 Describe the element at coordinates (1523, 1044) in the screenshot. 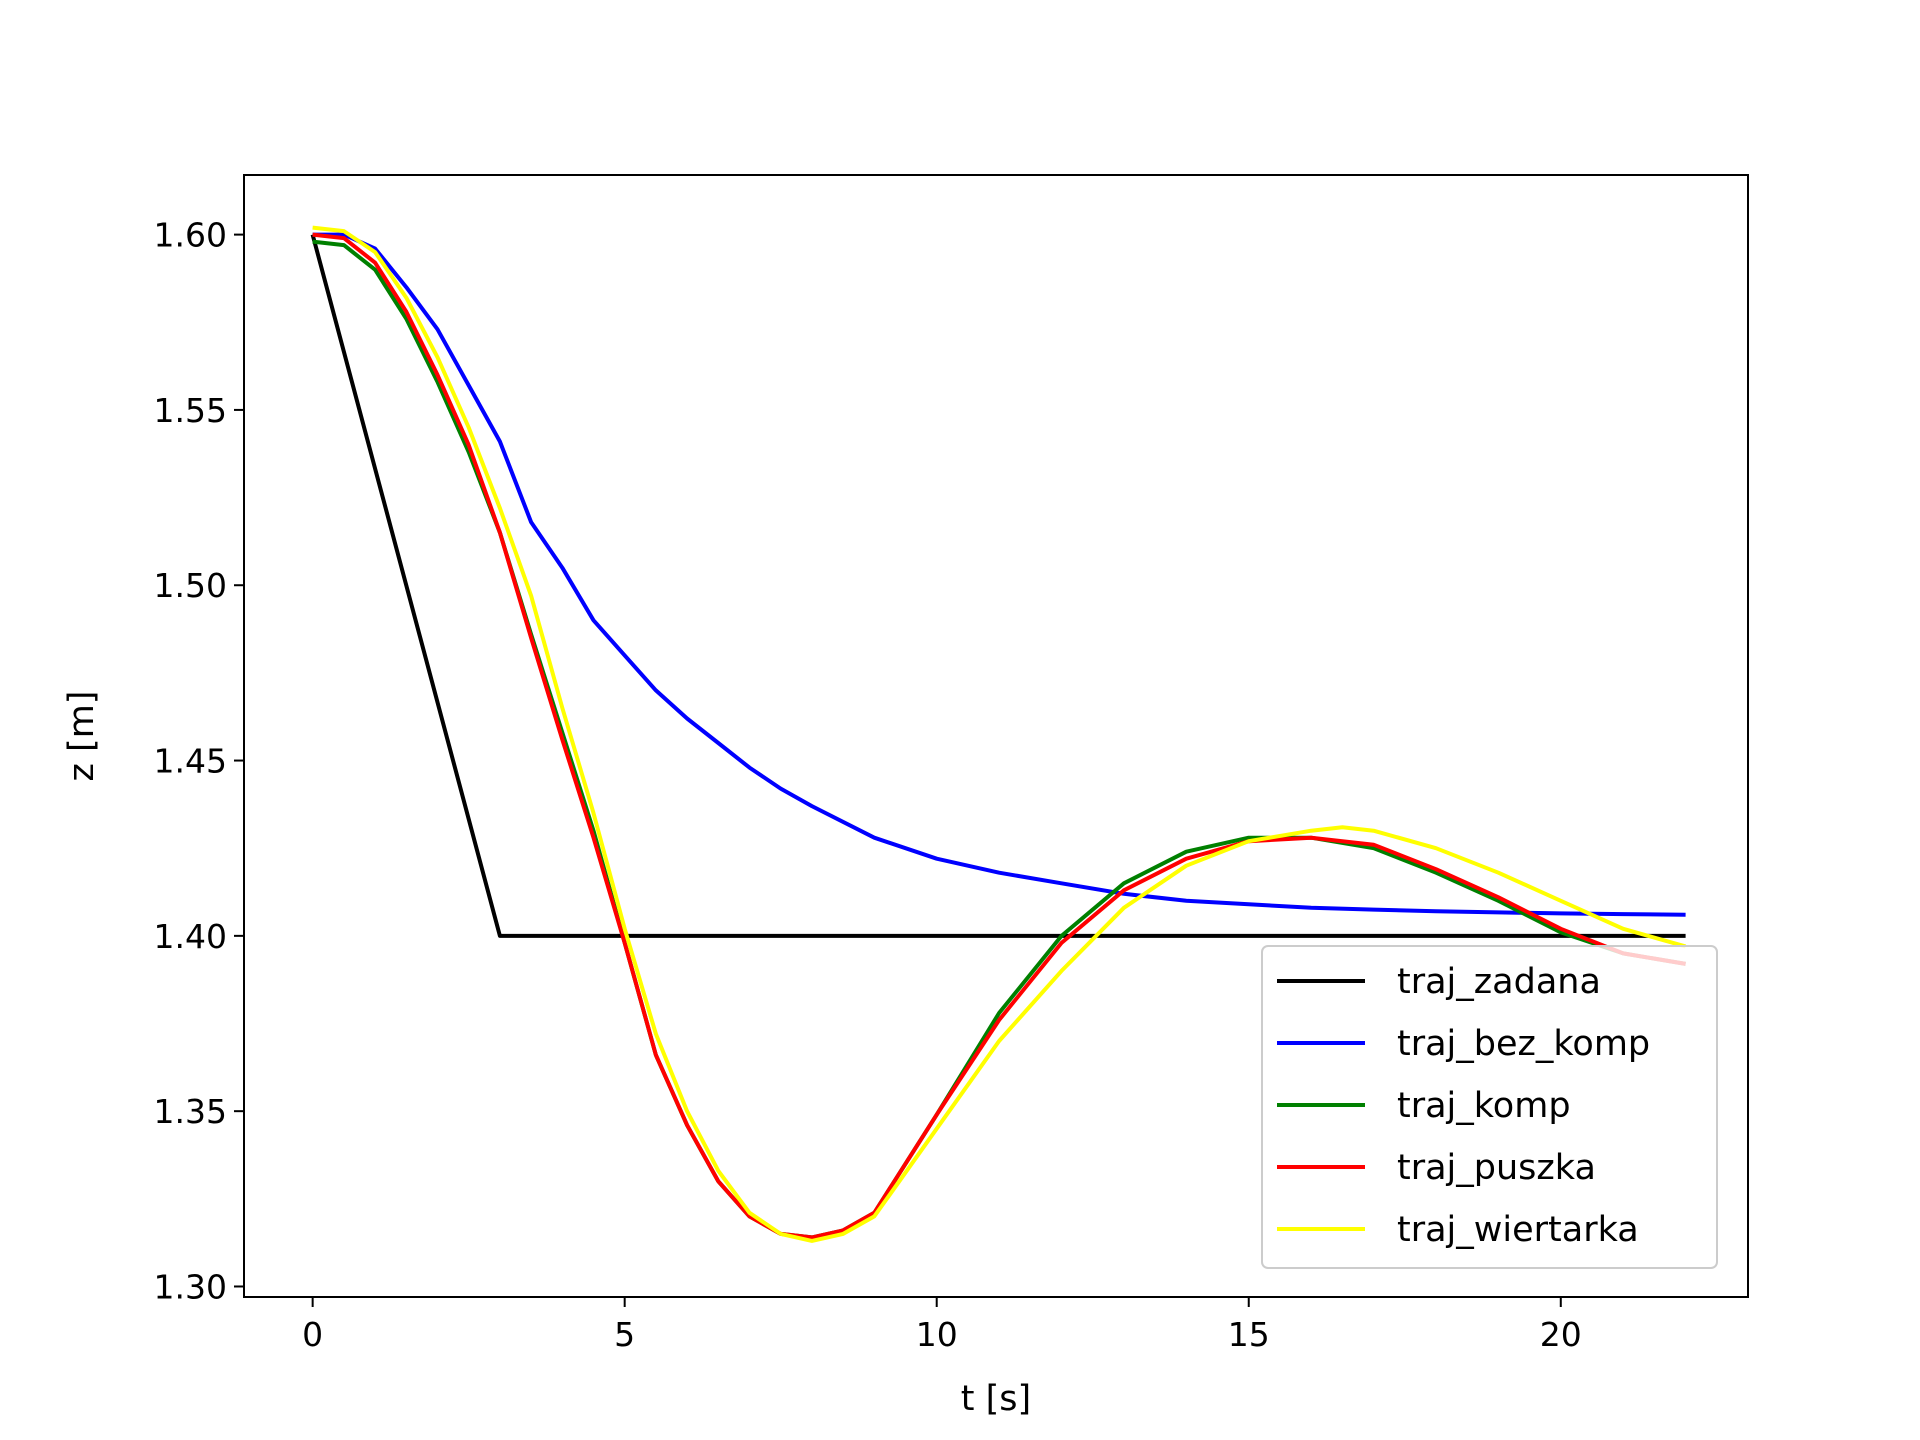

I see `legend-label: traj_bez_komp` at that location.